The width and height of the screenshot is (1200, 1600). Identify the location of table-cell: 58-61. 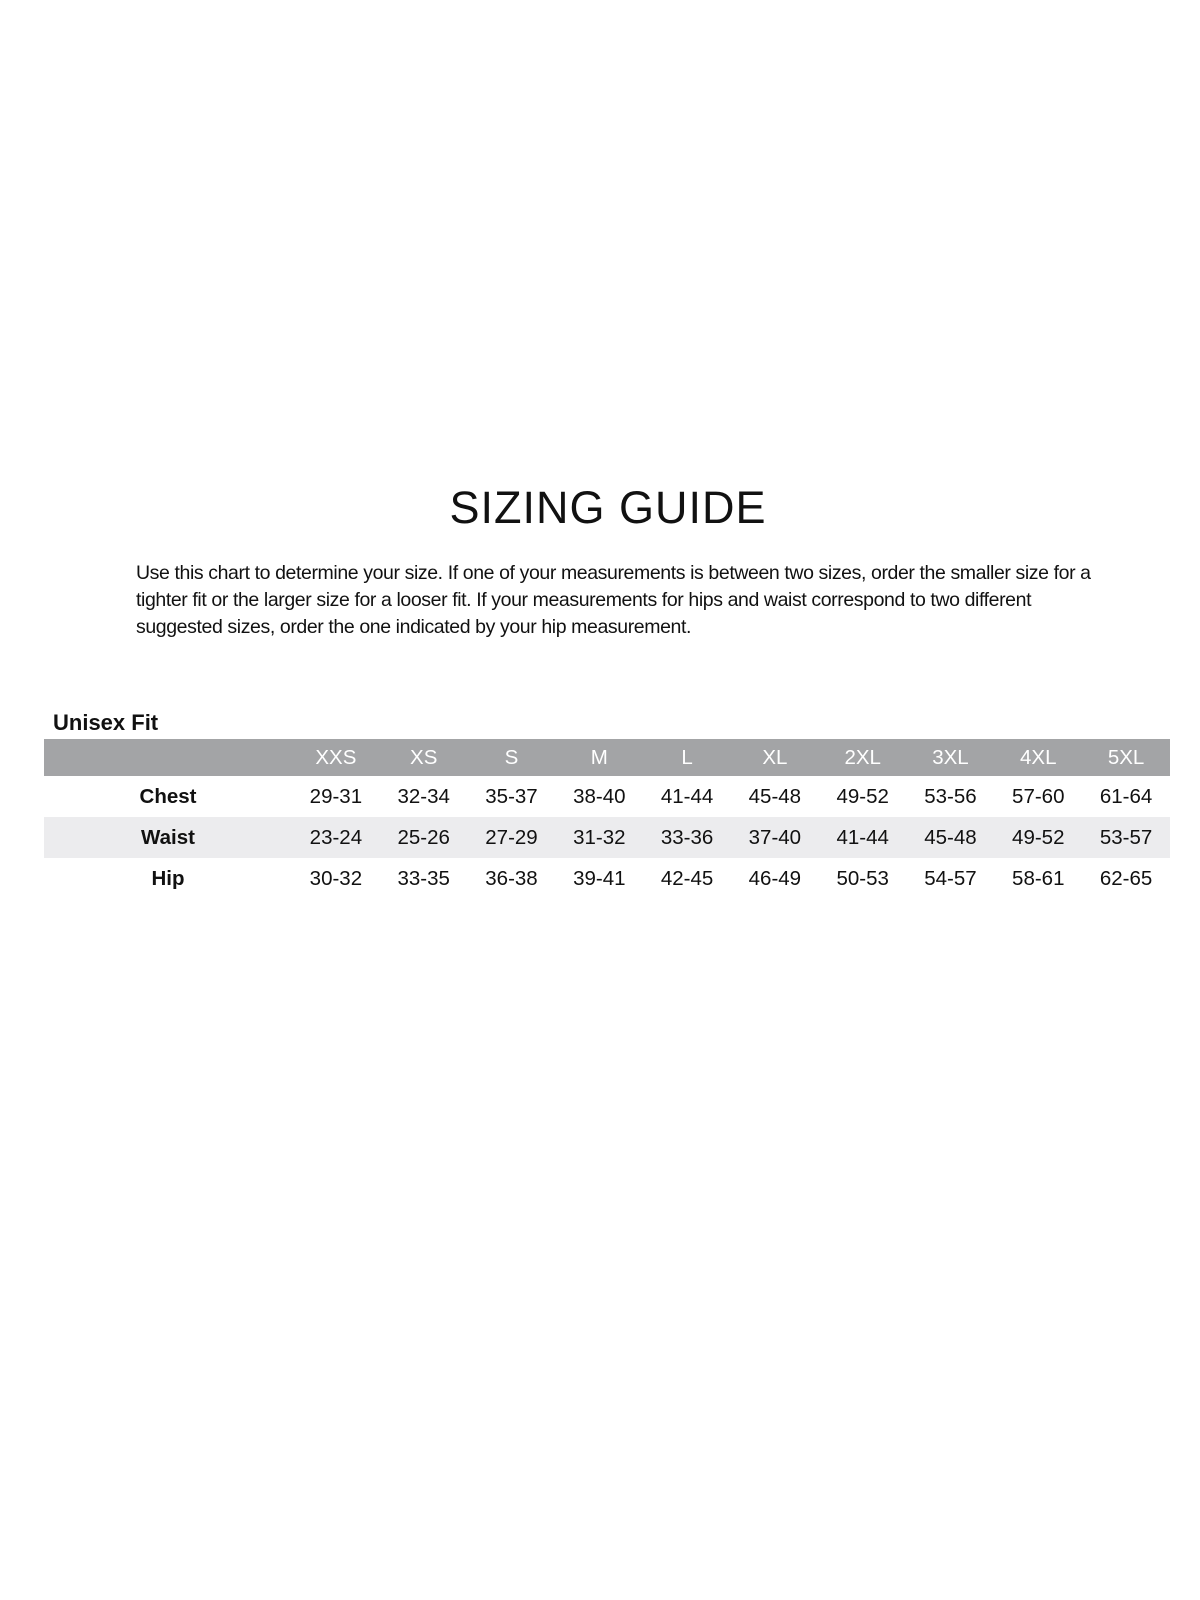
(1038, 878).